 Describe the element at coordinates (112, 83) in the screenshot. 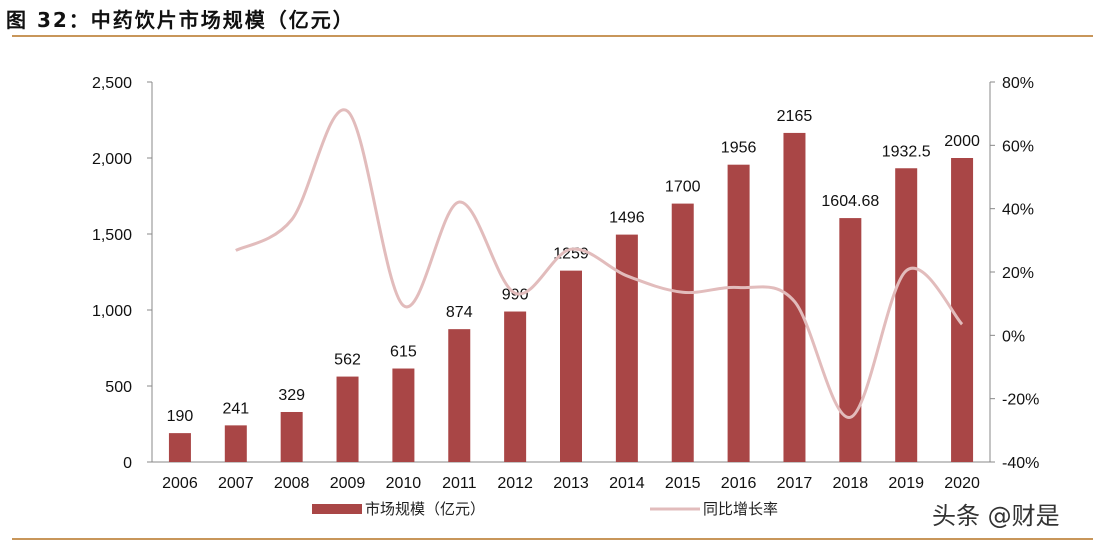

I see `left-tick-label: 2,500` at that location.